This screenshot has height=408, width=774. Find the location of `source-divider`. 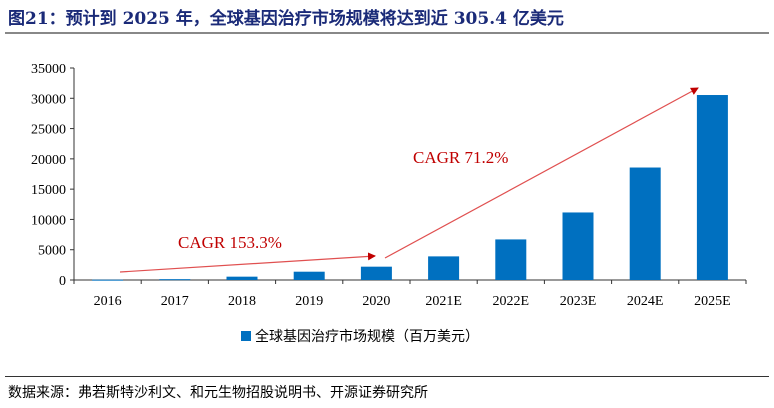

source-divider is located at coordinates (387, 376).